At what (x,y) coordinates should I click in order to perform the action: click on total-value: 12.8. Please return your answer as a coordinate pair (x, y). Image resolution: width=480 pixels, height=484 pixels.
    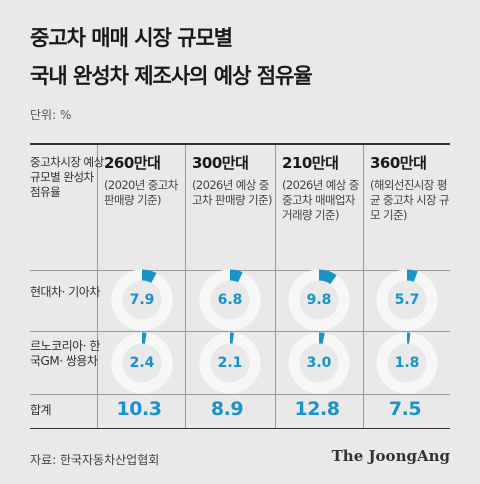
    Looking at the image, I should click on (317, 409).